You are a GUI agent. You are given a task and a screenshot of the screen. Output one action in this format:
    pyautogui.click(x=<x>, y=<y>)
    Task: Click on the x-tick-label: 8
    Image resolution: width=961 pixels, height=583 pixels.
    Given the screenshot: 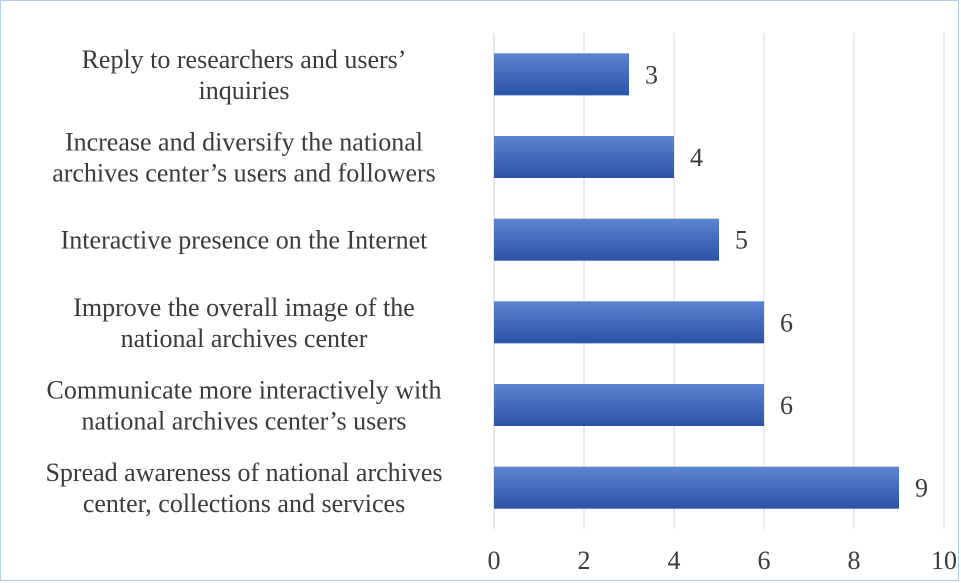 What is the action you would take?
    pyautogui.click(x=854, y=560)
    